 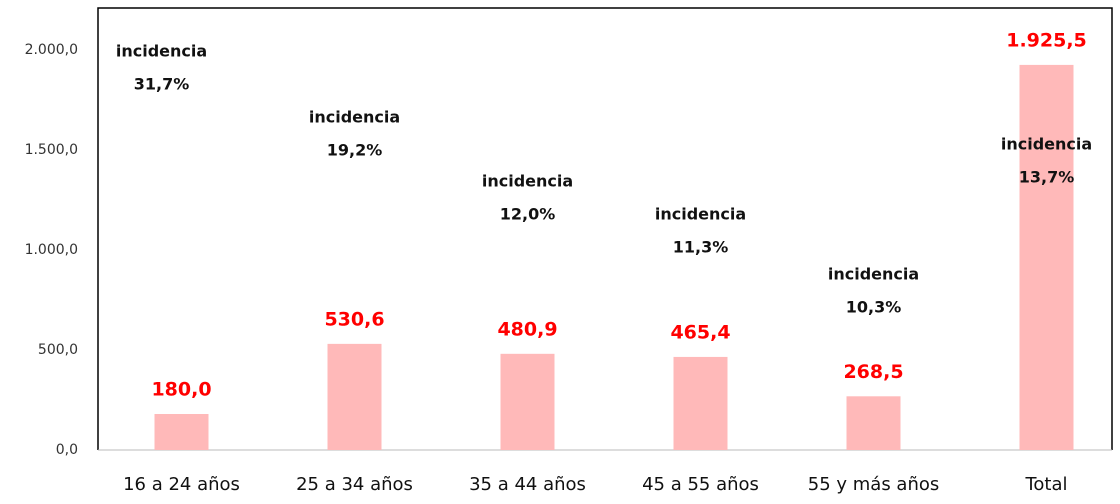 What do you see at coordinates (700, 484) in the screenshot?
I see `x-tick-label: 45 a 55 años` at bounding box center [700, 484].